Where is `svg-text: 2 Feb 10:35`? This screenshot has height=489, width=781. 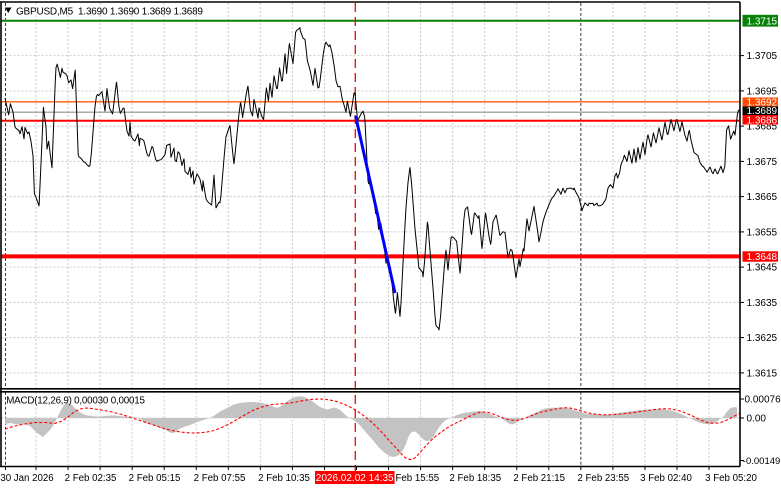
svg-text: 2 Feb 10:35 is located at coordinates (284, 478).